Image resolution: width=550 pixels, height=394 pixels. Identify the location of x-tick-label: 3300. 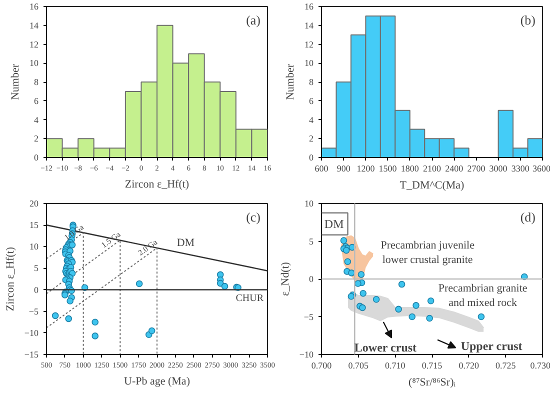
(520, 169).